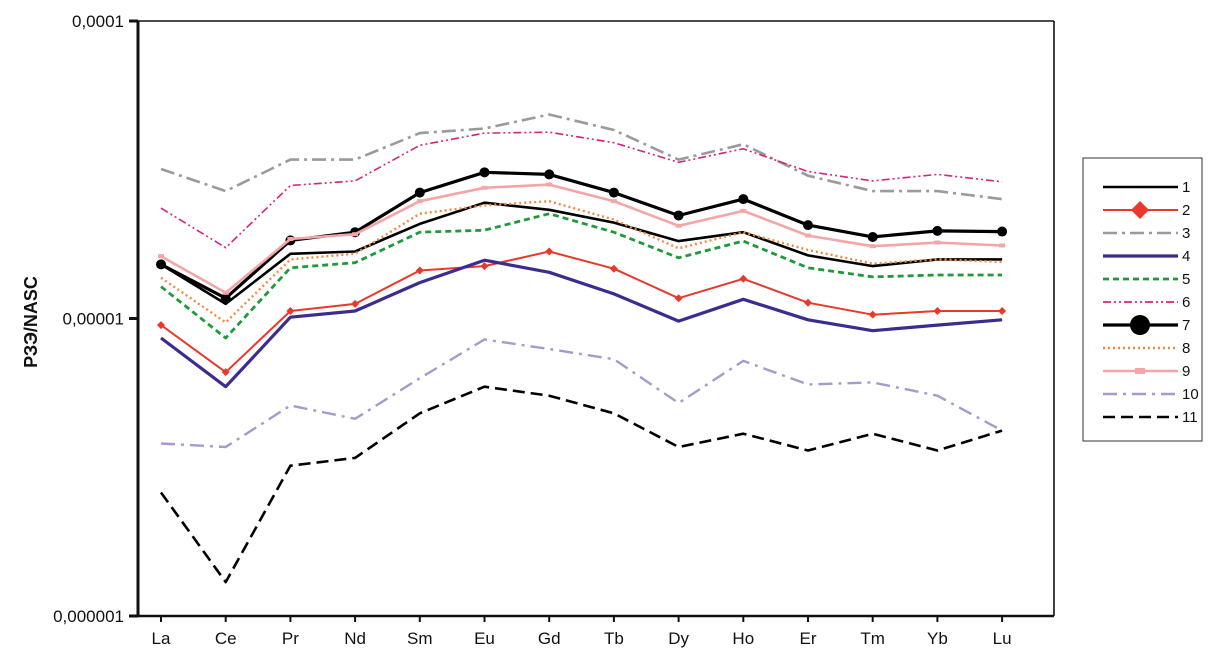 This screenshot has height=648, width=1209. Describe the element at coordinates (1150, 417) in the screenshot. I see `legend-item-11: 11` at that location.